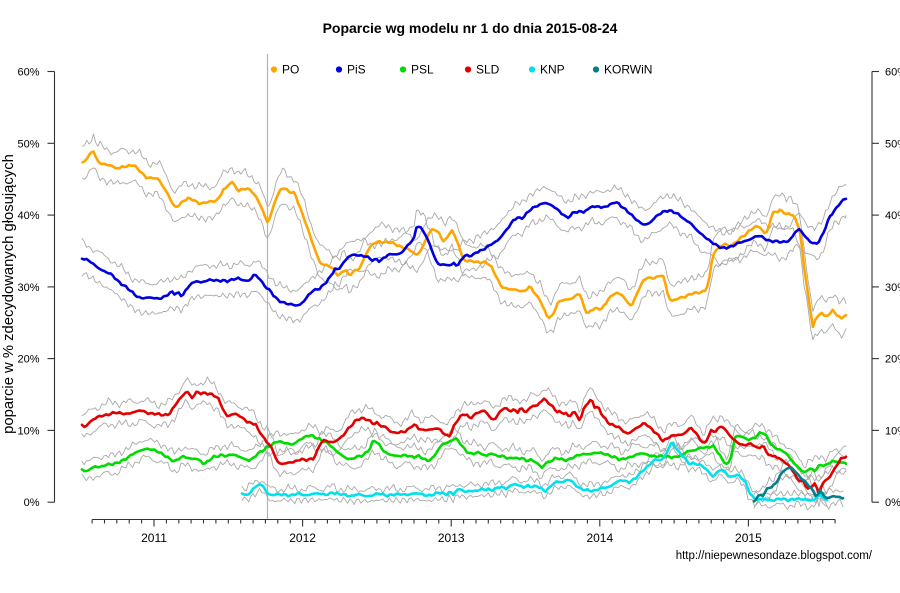 This screenshot has height=593, width=900. What do you see at coordinates (290, 70) in the screenshot?
I see `svg-text: PO` at bounding box center [290, 70].